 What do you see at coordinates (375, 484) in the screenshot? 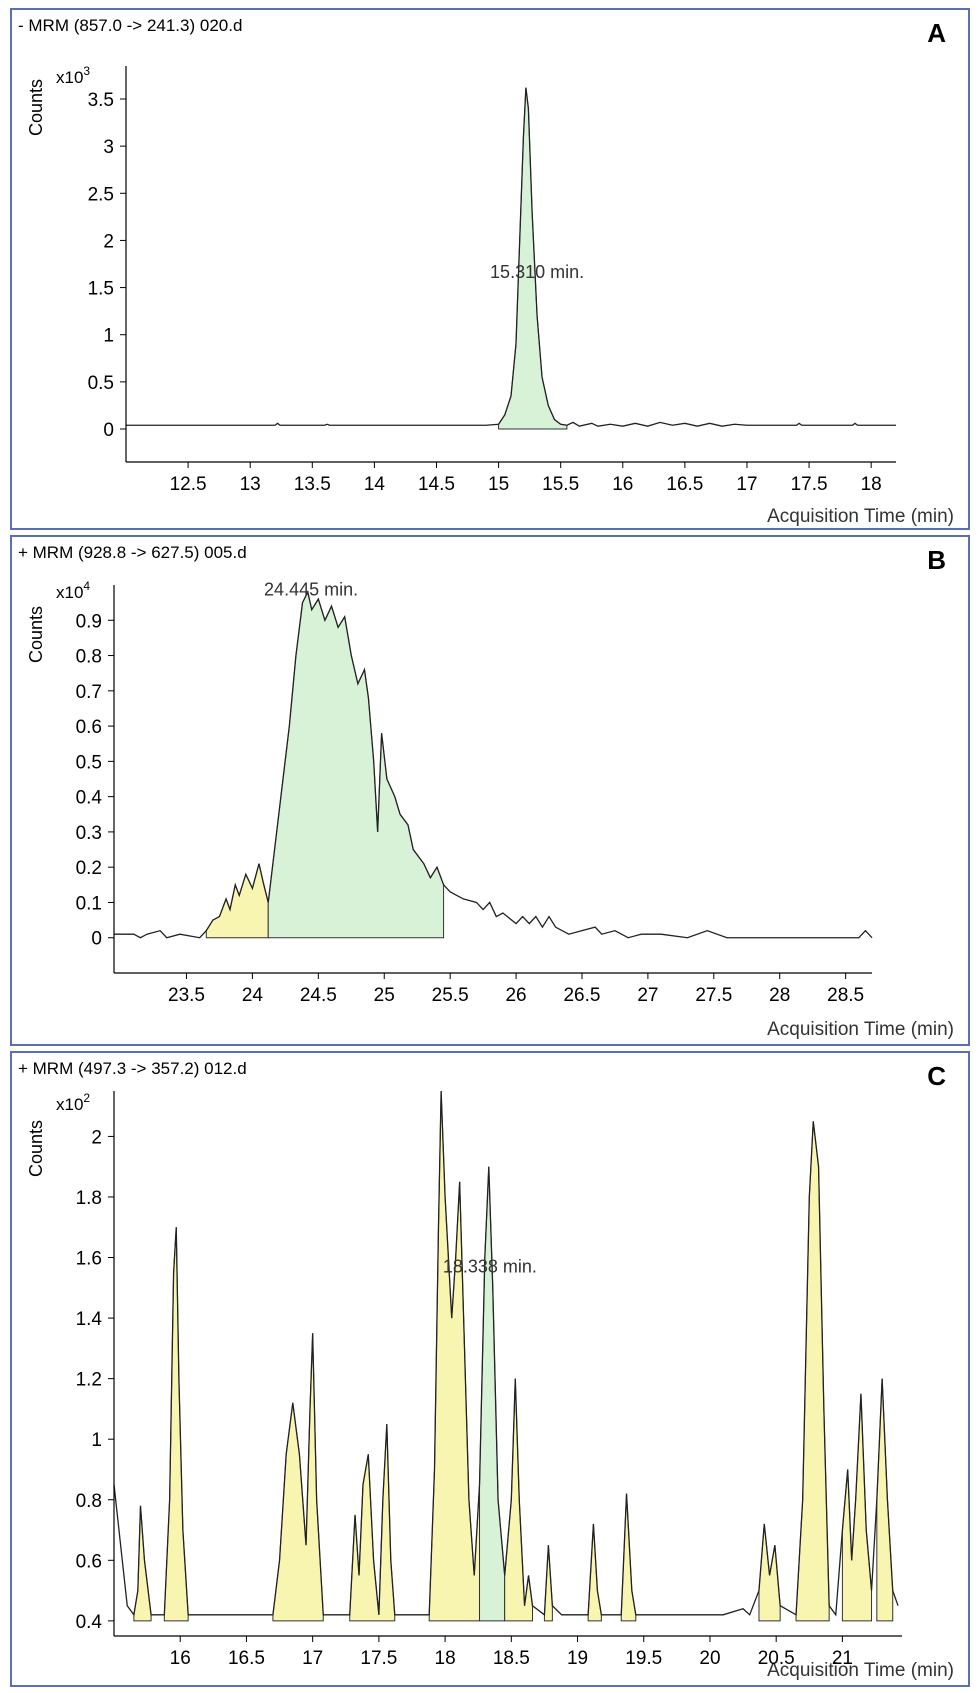
I see `x-tick-label: 14` at bounding box center [375, 484].